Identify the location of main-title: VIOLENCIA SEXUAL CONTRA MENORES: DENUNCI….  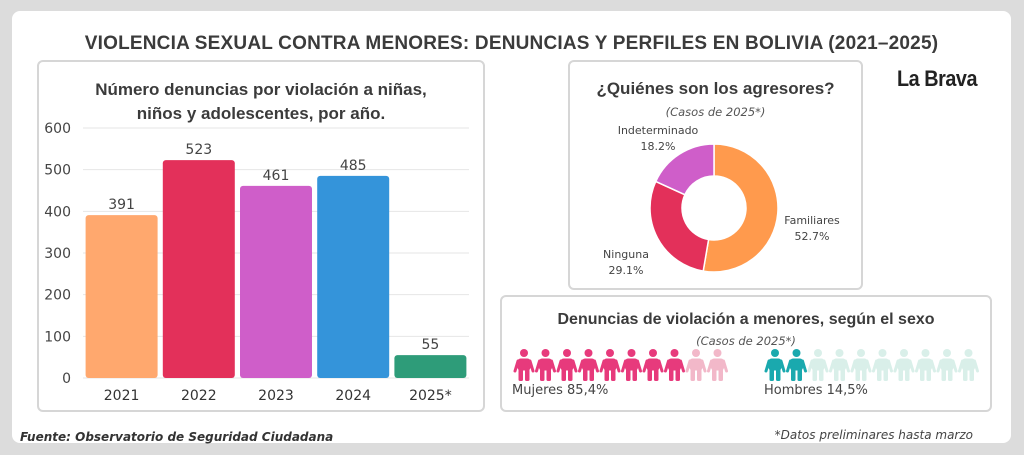
(511, 43).